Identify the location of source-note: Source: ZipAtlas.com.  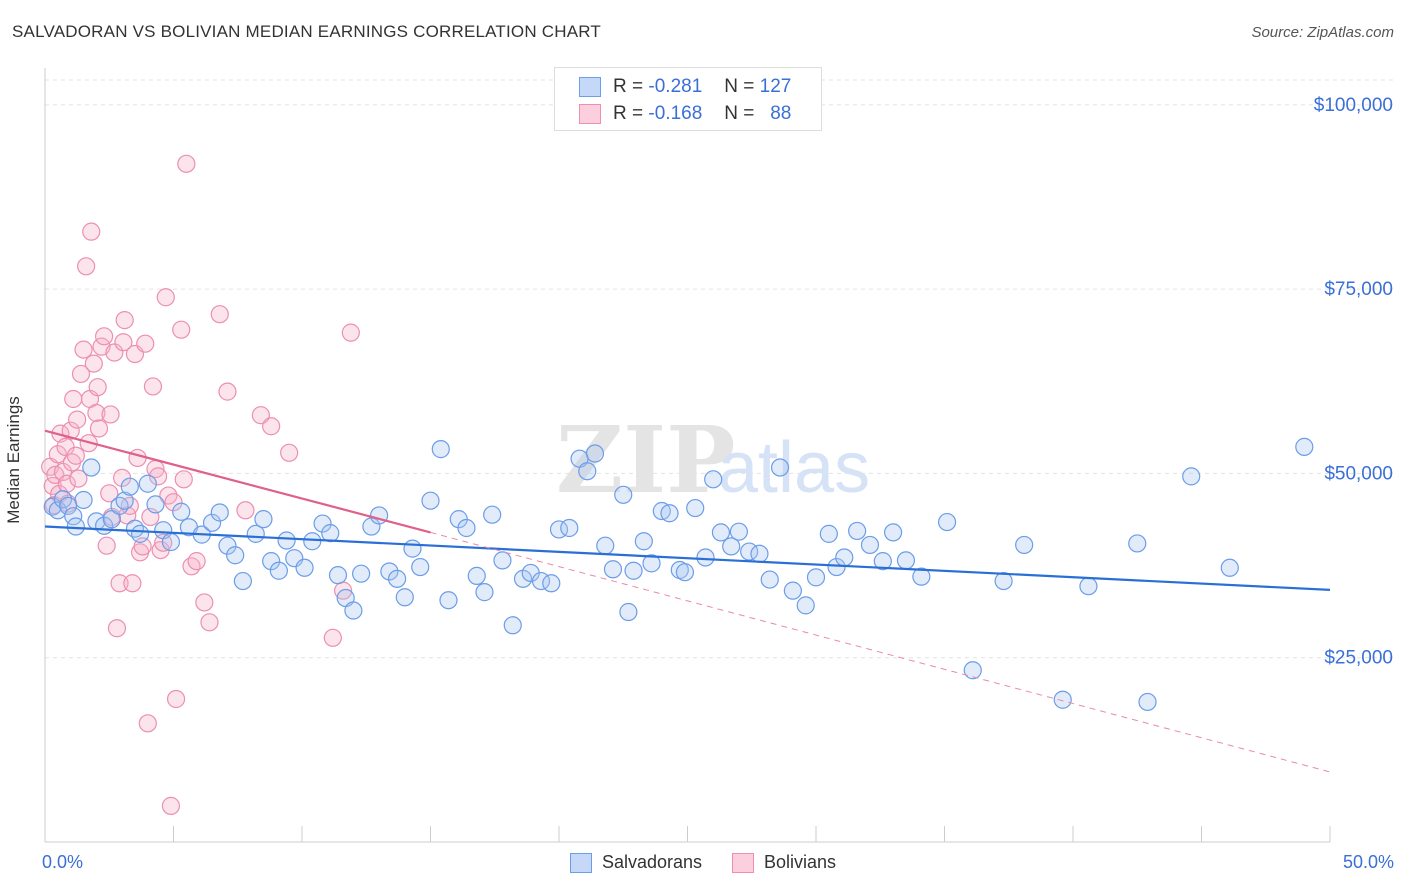
(1322, 32).